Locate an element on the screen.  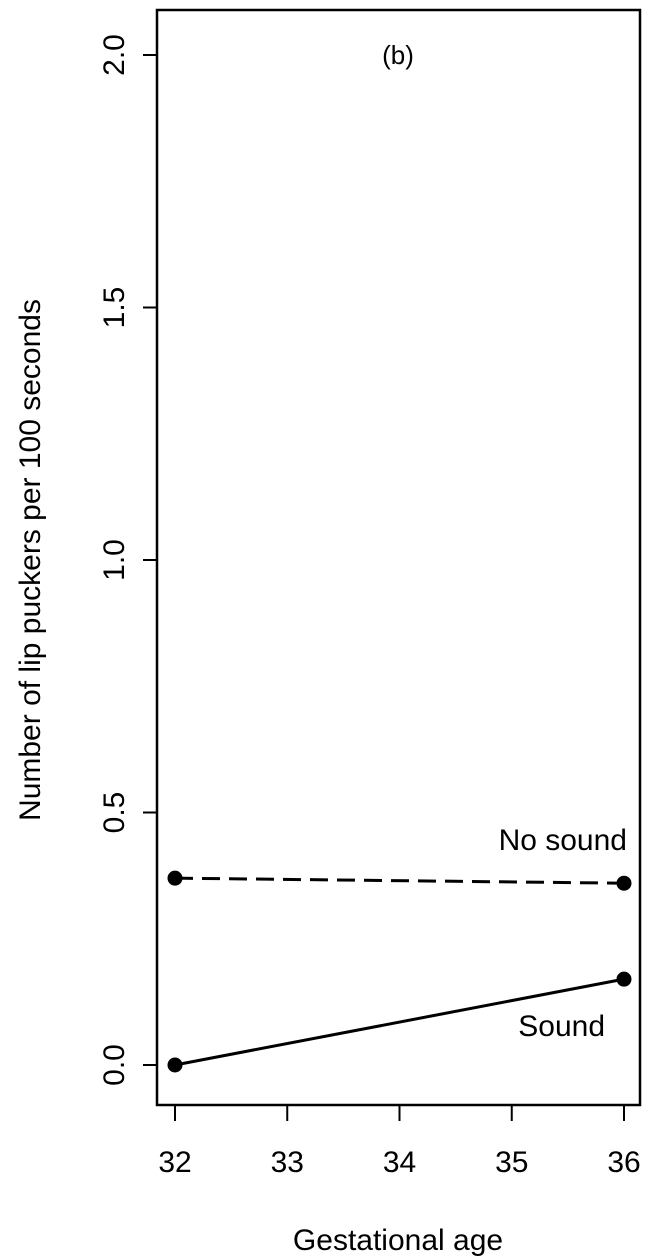
series-label-no-sound: No sound is located at coordinates (563, 840).